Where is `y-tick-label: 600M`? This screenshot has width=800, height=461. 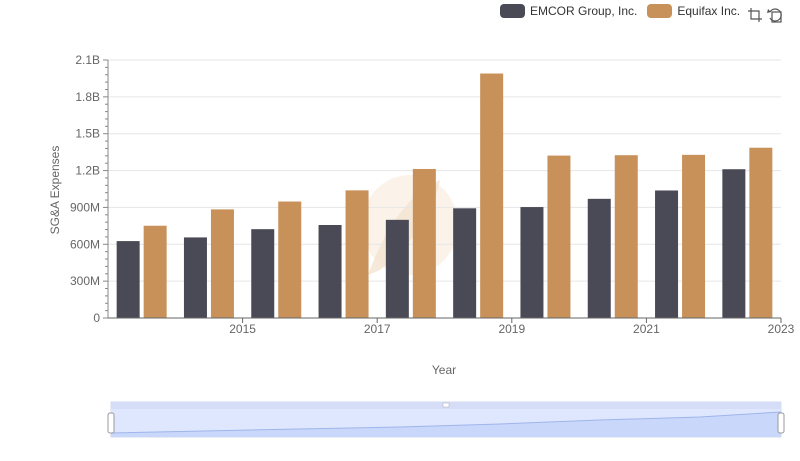
y-tick-label: 600M is located at coordinates (85, 244).